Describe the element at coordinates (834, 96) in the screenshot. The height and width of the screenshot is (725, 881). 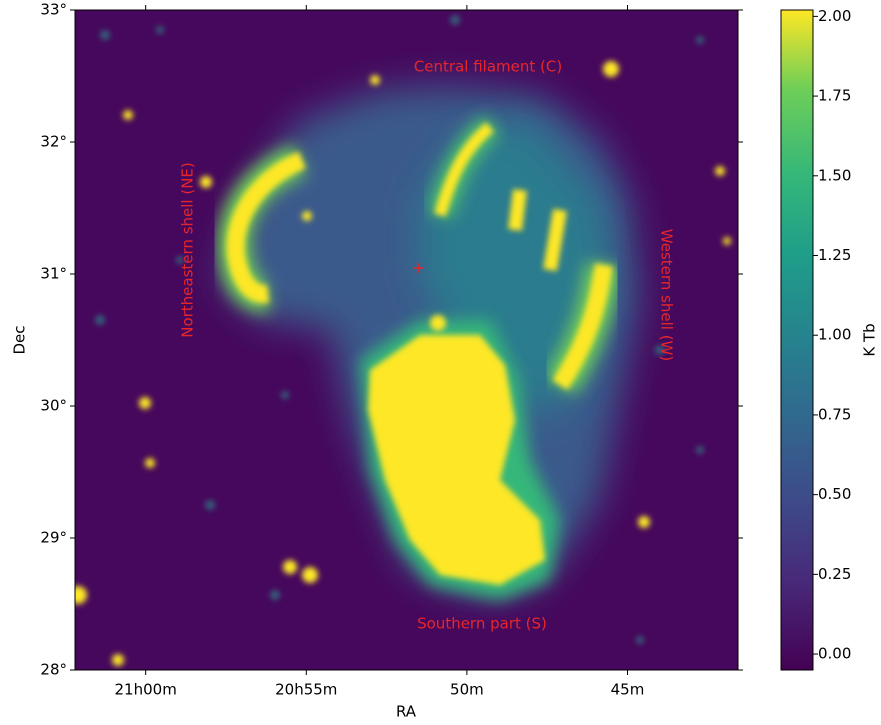
I see `colorbar-tick-label: 1.75` at that location.